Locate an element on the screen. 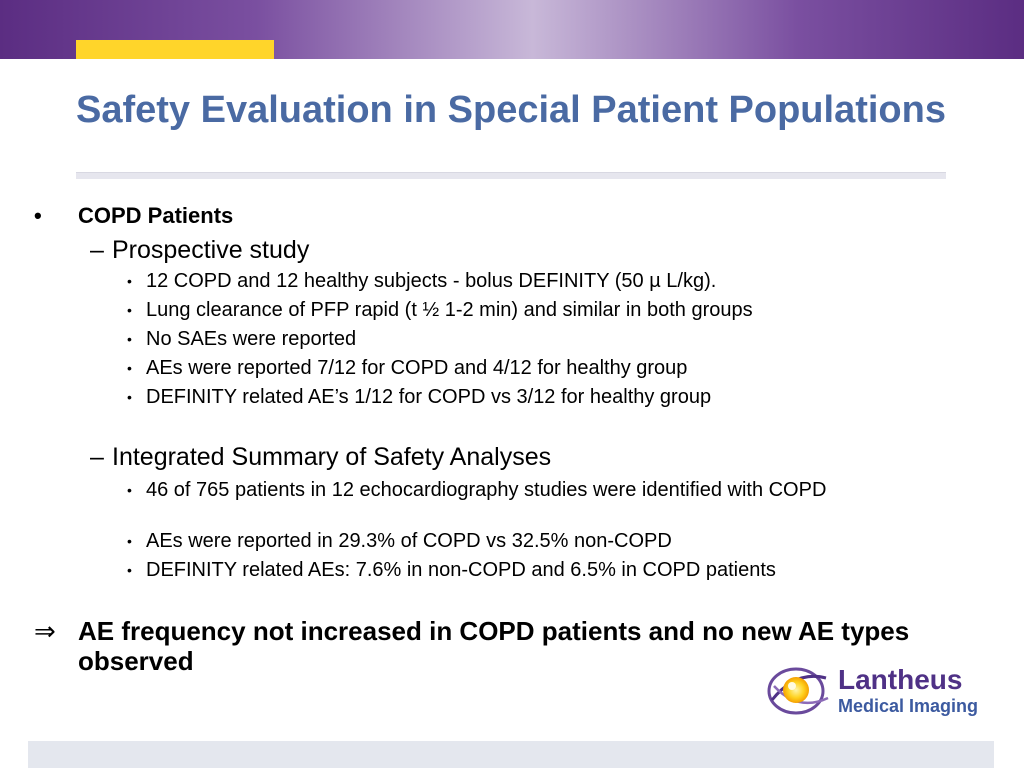 This screenshot has height=768, width=1024. bullet-label: COPD Patients is located at coordinates (156, 215).